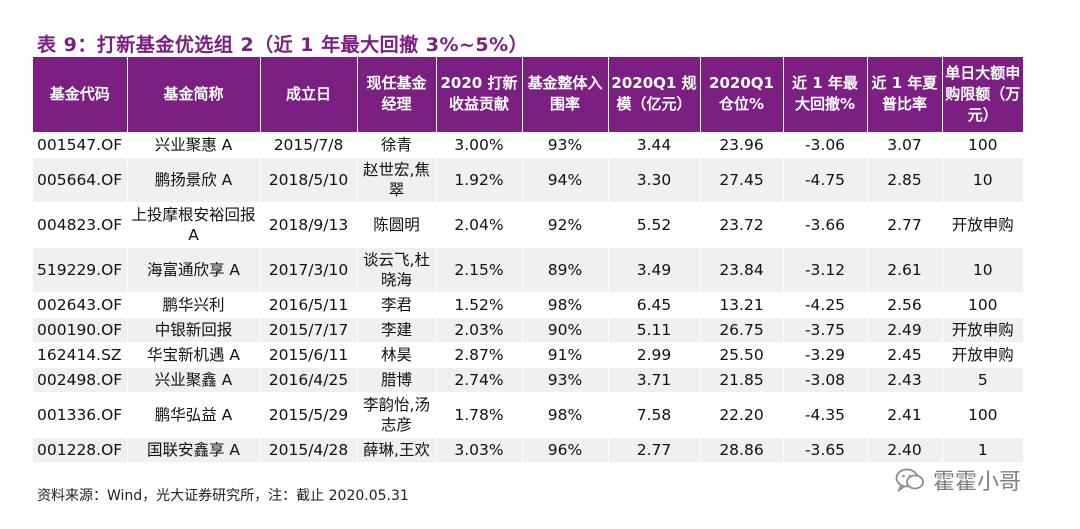  What do you see at coordinates (479, 379) in the screenshot?
I see `table-cell: 2.74%` at bounding box center [479, 379].